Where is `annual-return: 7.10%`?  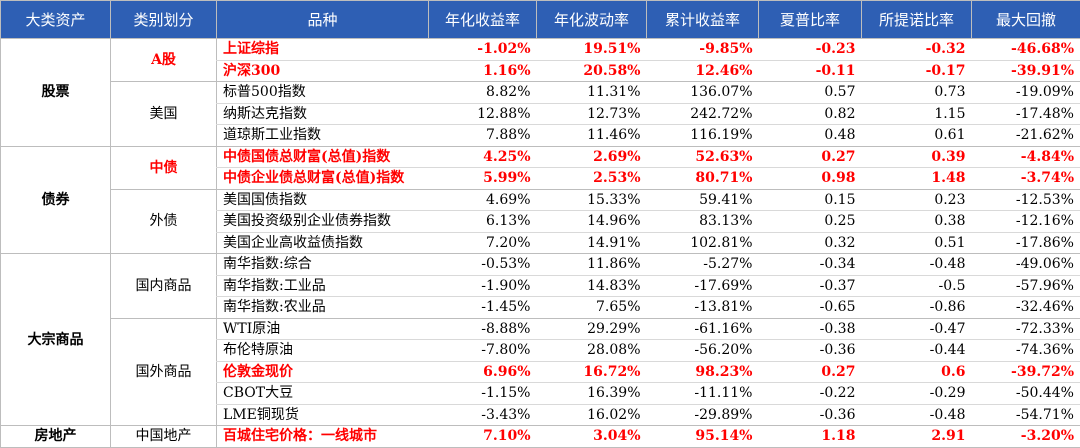
annual-return: 7.10% is located at coordinates (483, 437).